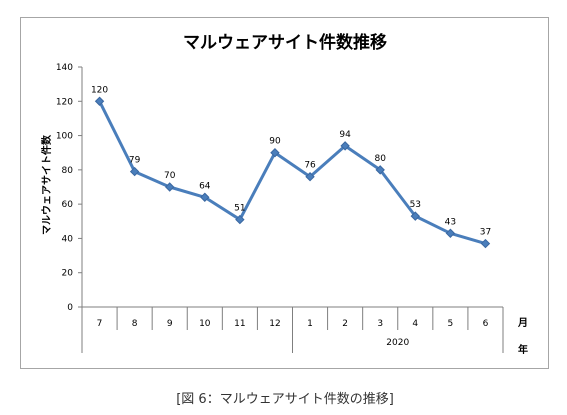  I want to click on x-tick-label: 3, so click(380, 324).